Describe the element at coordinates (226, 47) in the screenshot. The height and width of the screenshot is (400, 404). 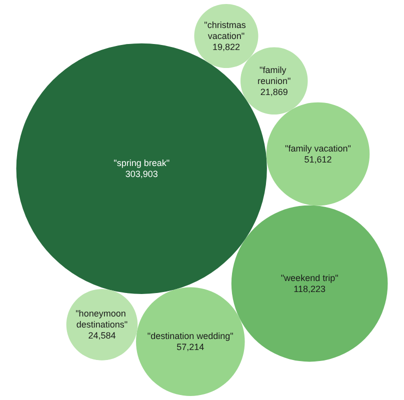
I see `data-label: 19,822` at that location.